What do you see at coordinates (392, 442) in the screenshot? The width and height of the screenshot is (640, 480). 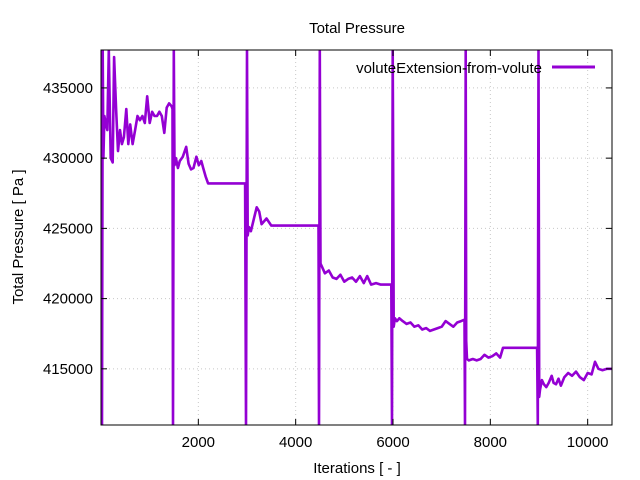 I see `x-tick-label: 6000` at bounding box center [392, 442].